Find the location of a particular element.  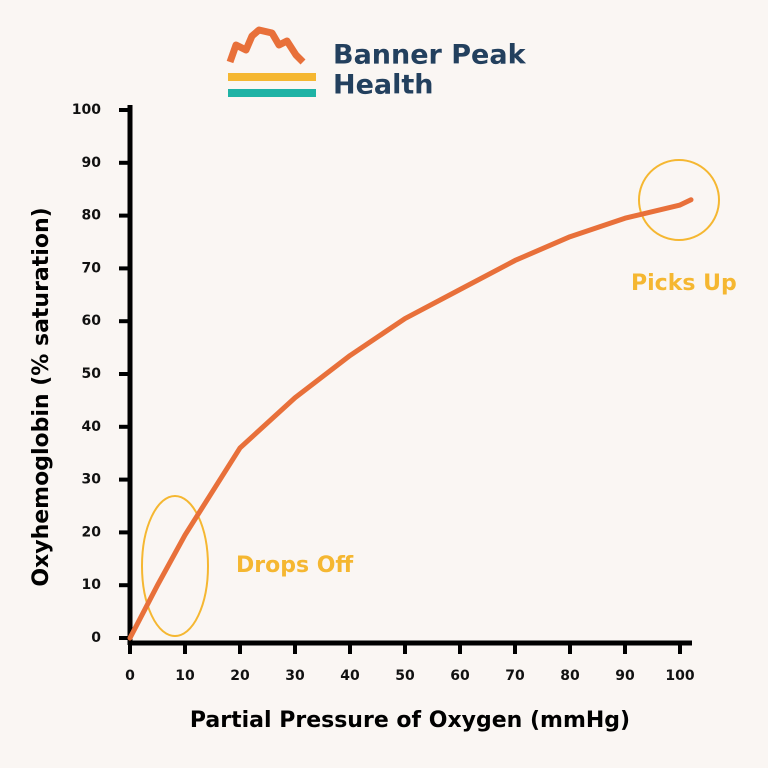

x-tick-label: 40 is located at coordinates (350, 676).